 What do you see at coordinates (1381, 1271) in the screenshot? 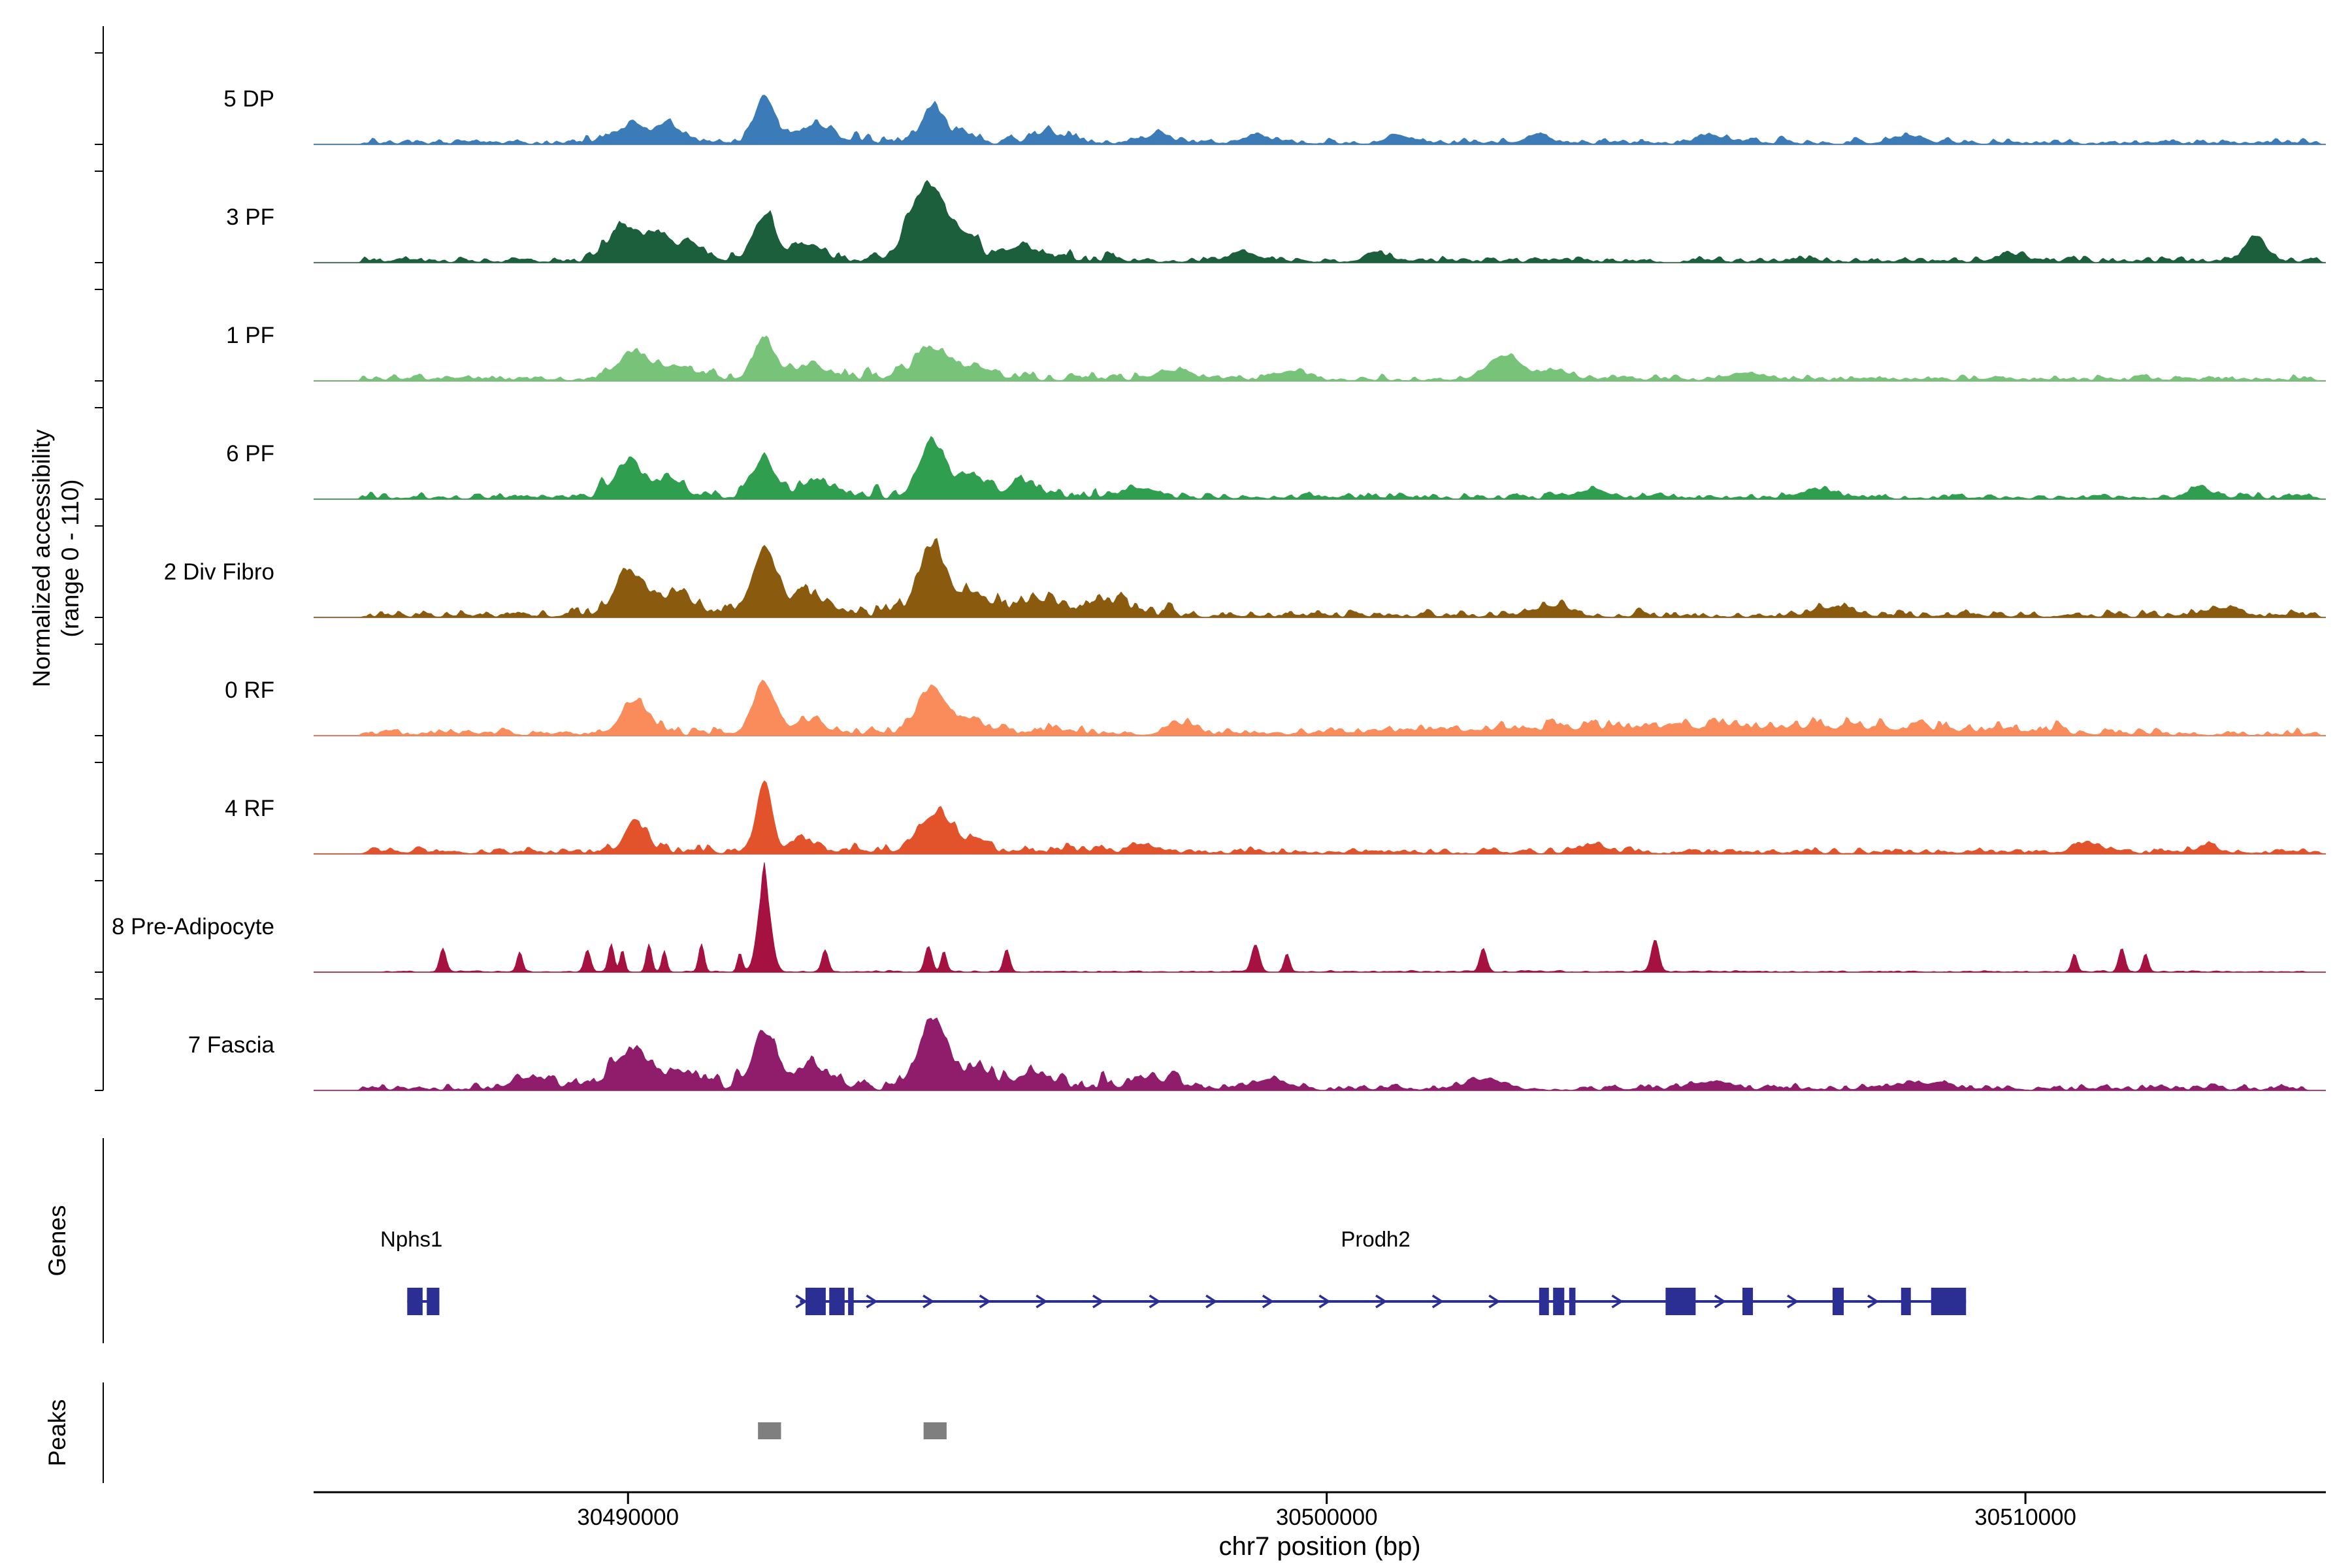
I see `gene-prodh2: Prodh2` at bounding box center [1381, 1271].